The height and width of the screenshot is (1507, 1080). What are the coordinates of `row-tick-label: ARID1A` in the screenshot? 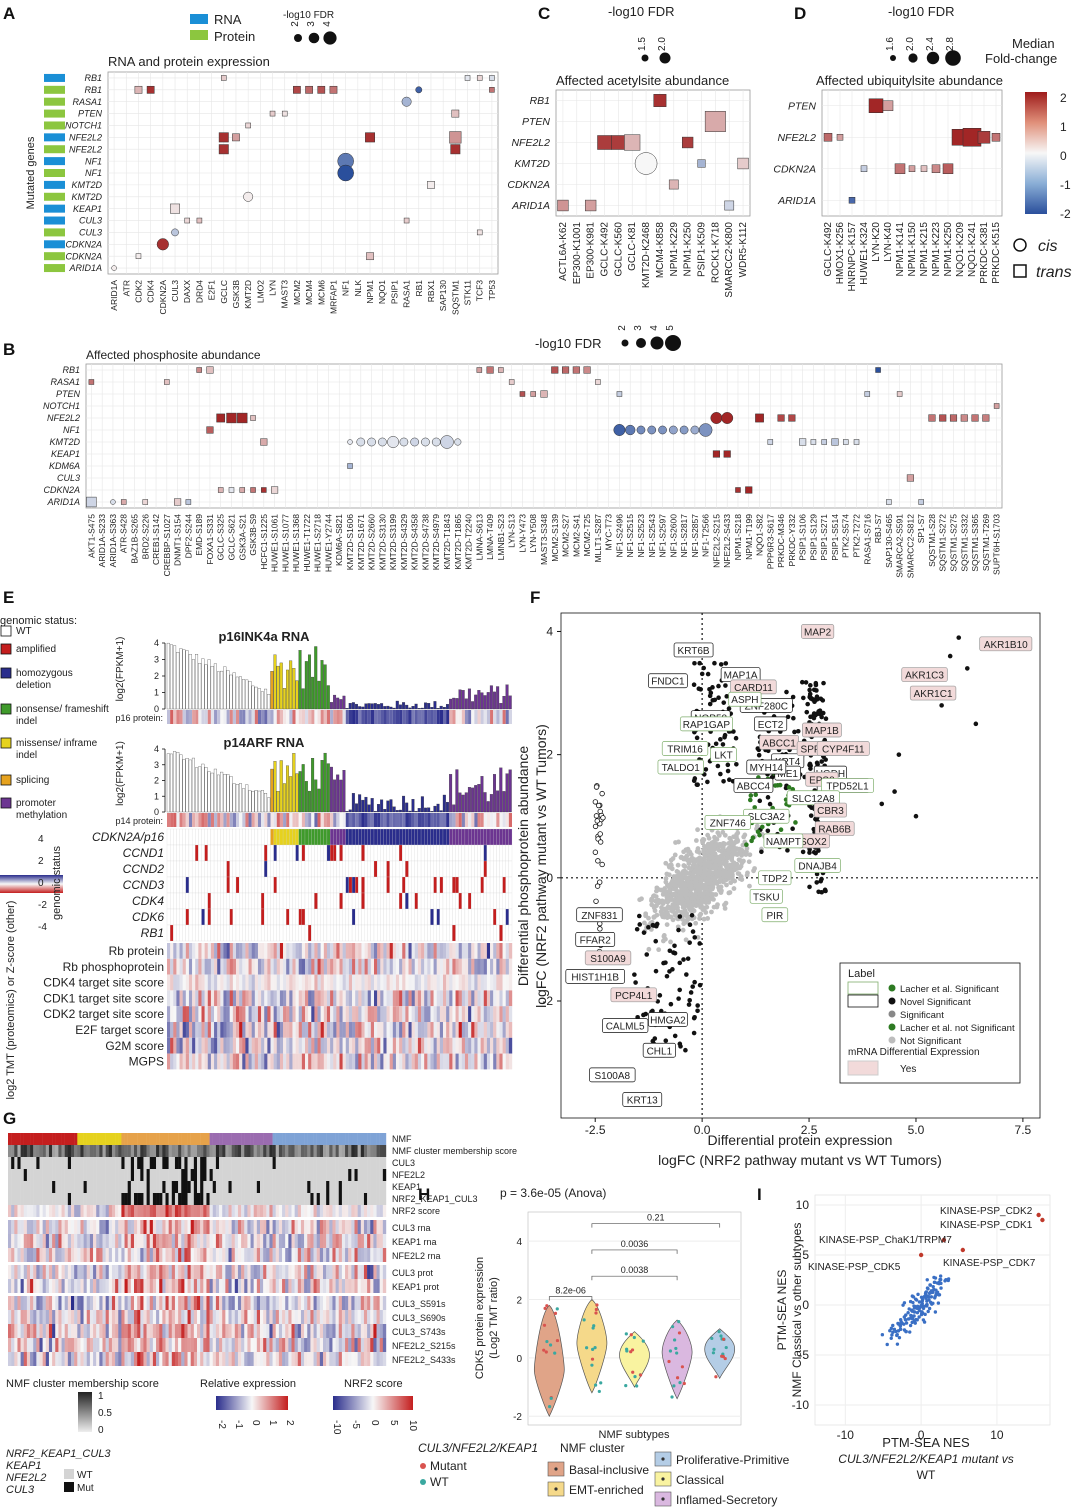 It's located at (796, 201).